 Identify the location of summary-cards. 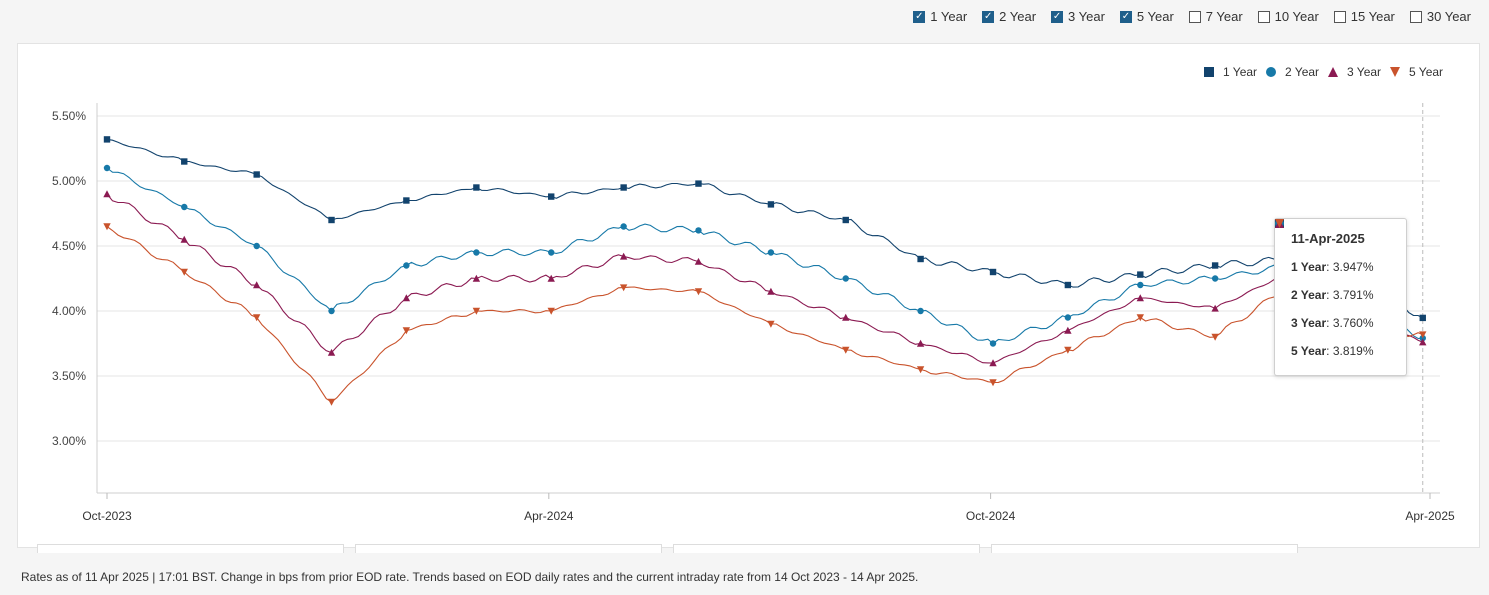
(667, 548).